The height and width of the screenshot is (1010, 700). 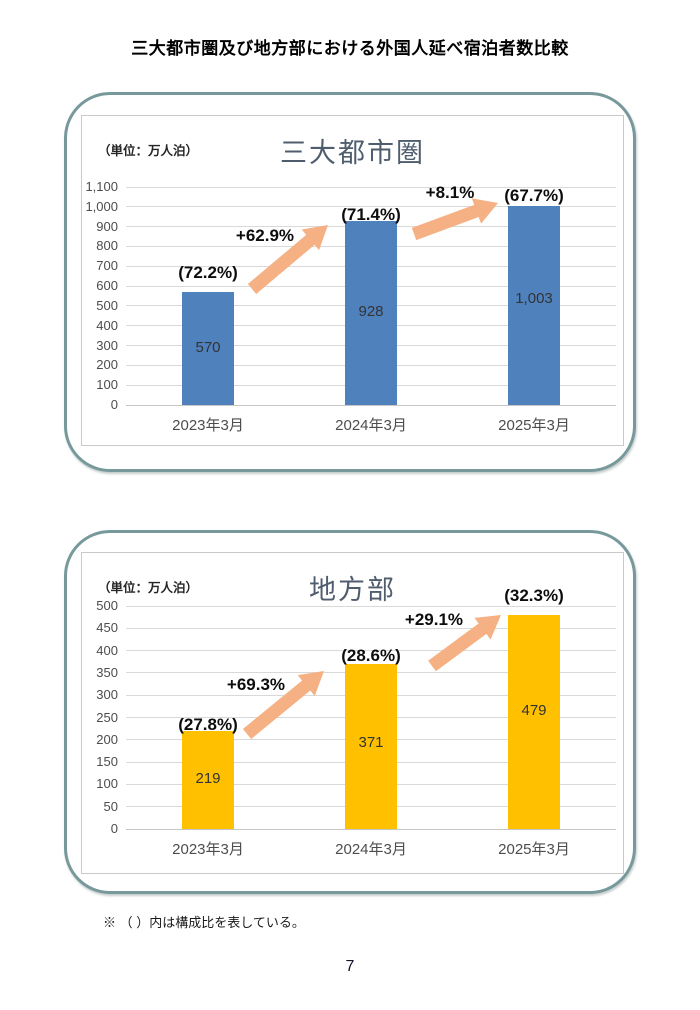 I want to click on y-axis-tick-label: 50, so click(x=110, y=806).